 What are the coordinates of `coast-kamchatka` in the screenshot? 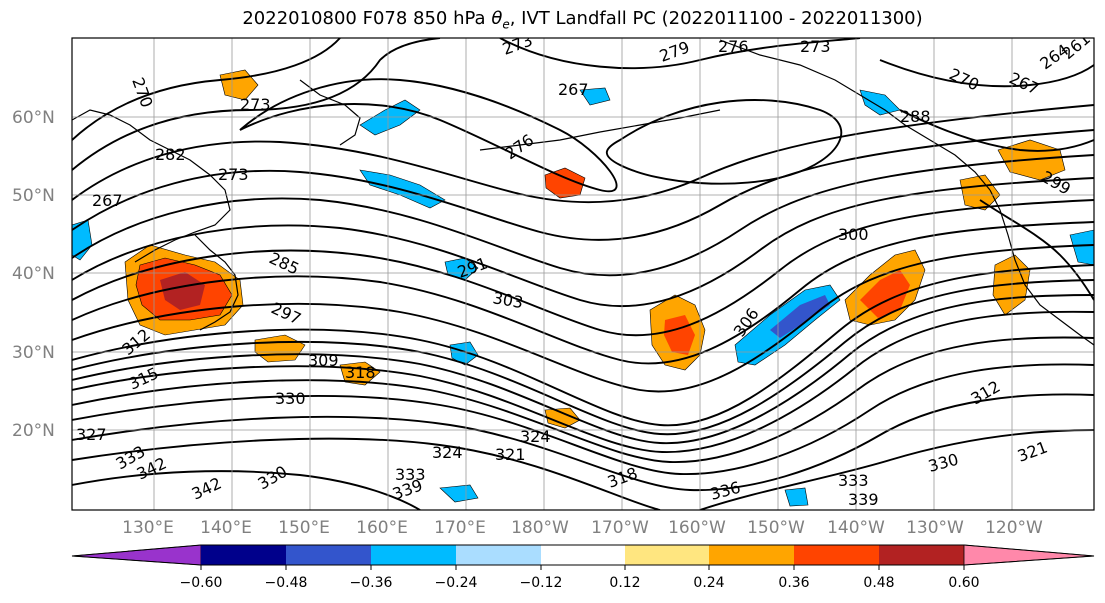 It's located at (330, 112).